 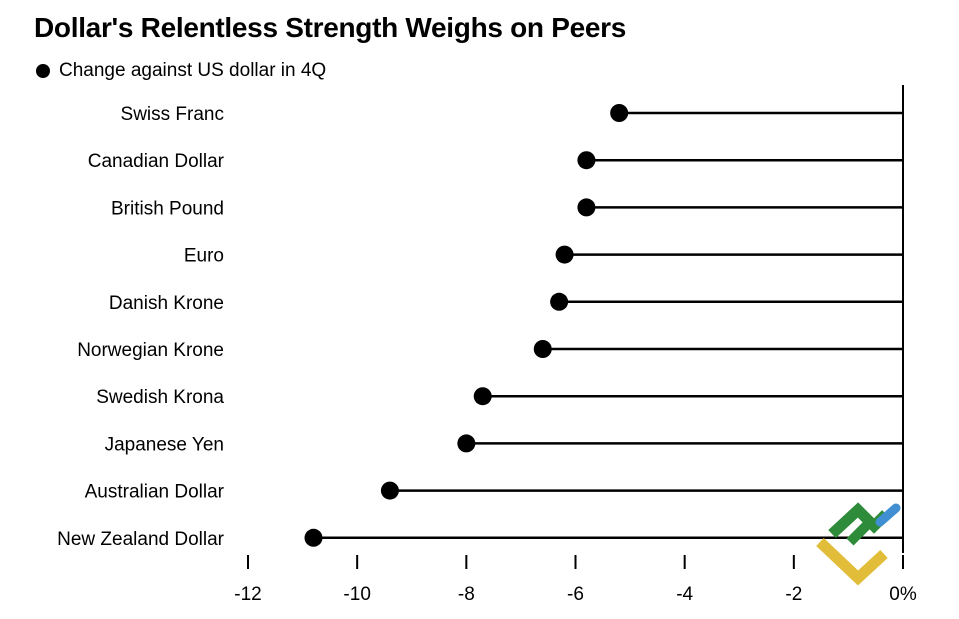 What do you see at coordinates (141, 539) in the screenshot?
I see `category-label: New Zealand Dollar` at bounding box center [141, 539].